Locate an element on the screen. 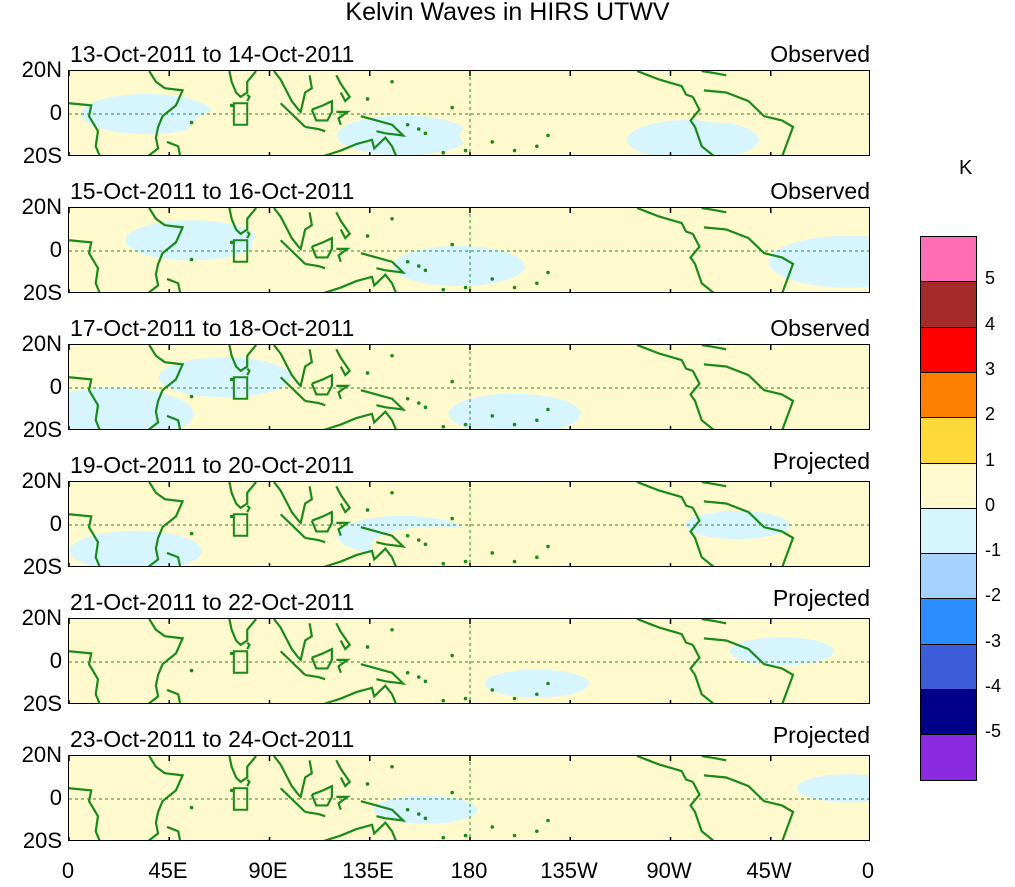  x-tick-90e: 90E is located at coordinates (268, 870).